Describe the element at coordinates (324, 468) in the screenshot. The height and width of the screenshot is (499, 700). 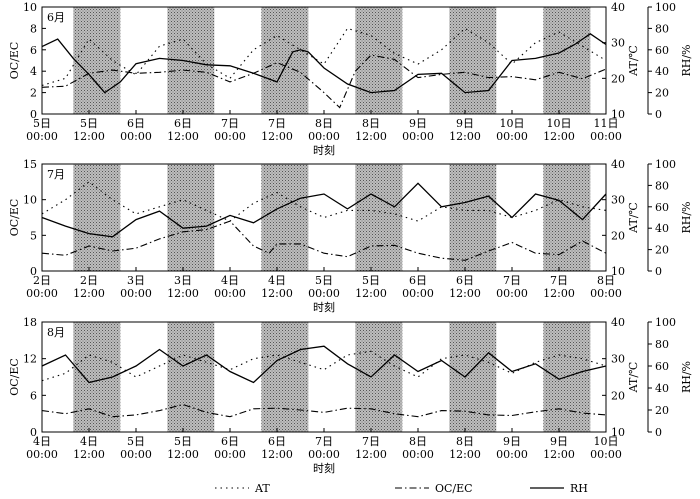
I see `x-axis-label: 时刻` at that location.